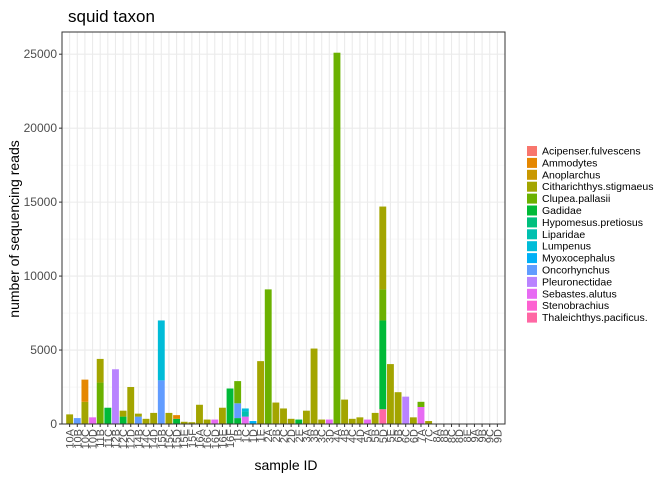 The image size is (672, 480). I want to click on x-tick-label: 12D, so click(132, 439).